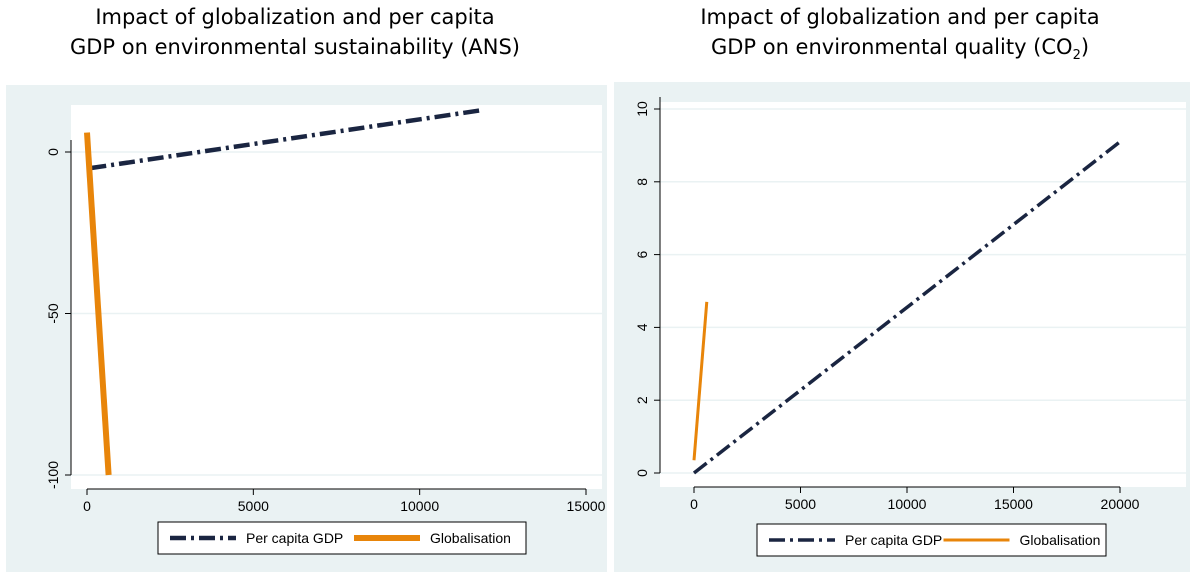 The height and width of the screenshot is (574, 1194). What do you see at coordinates (53, 475) in the screenshot?
I see `y-tick-label: -100` at bounding box center [53, 475].